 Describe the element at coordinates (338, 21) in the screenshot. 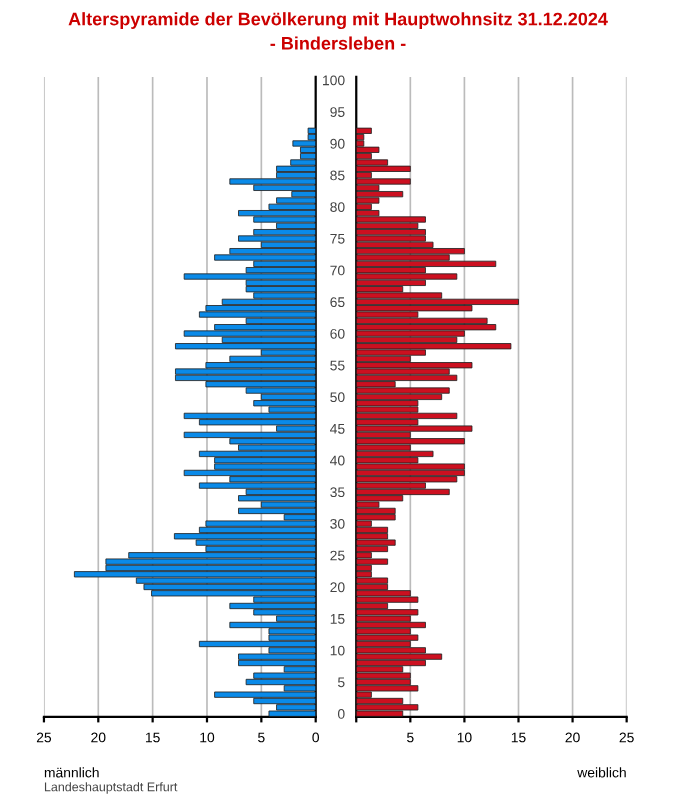

I see `chart-title: Alterspyramide der Bevölkerung mit Hauptwohnsitz 31.12.2024` at that location.